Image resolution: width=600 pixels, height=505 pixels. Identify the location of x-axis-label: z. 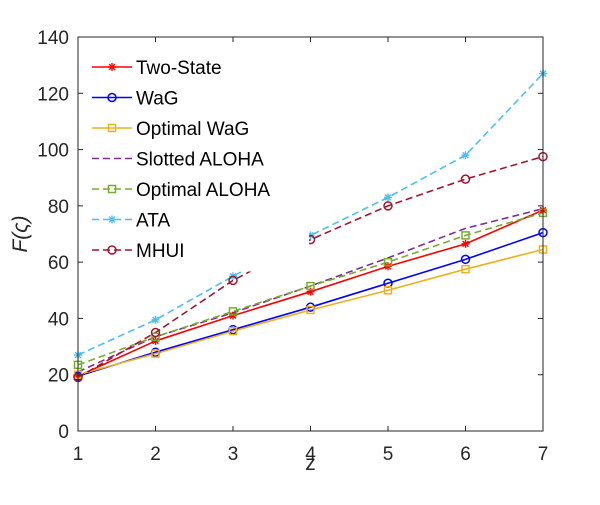
(310, 463).